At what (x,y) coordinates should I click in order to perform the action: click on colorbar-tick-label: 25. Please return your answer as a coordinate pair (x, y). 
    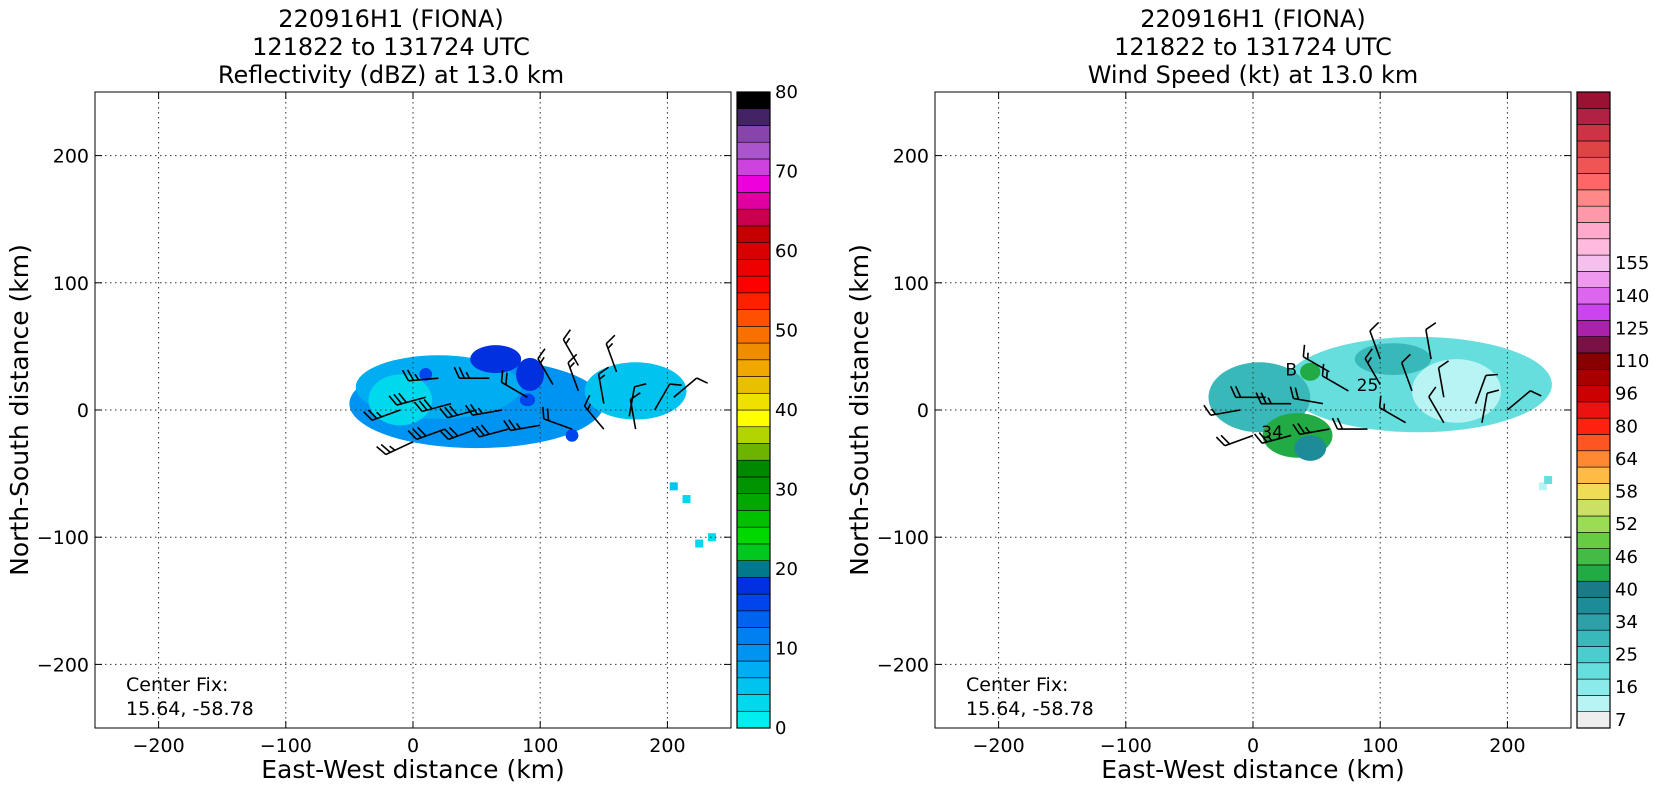
    Looking at the image, I should click on (1626, 655).